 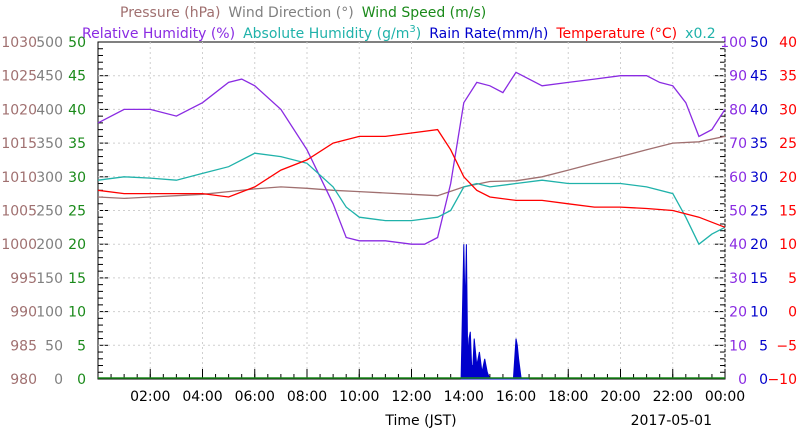 I want to click on y-tick-label: 1005, so click(x=19, y=212).